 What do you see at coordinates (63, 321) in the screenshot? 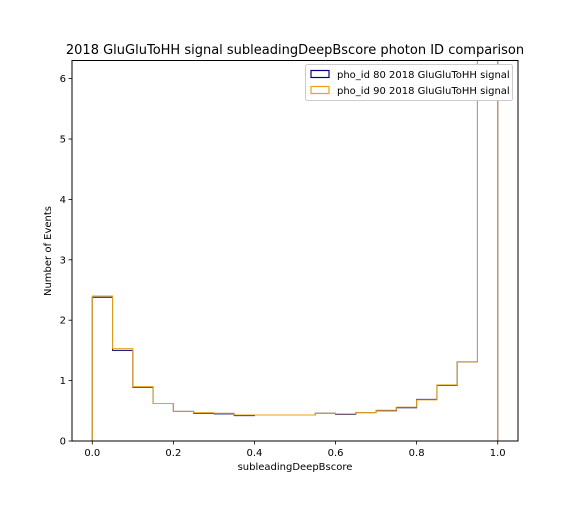
I see `y-tick-label: 2` at bounding box center [63, 321].